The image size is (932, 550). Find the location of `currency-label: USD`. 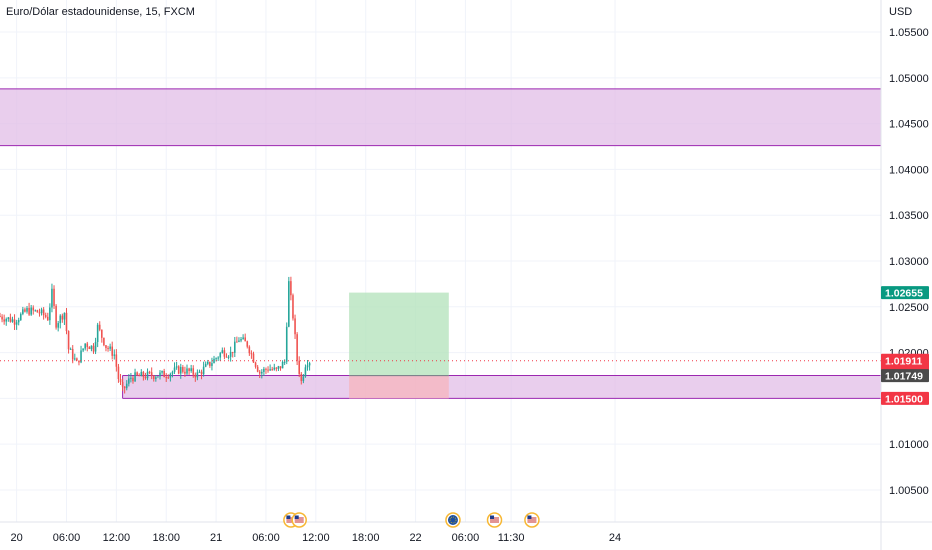

currency-label: USD is located at coordinates (900, 12).